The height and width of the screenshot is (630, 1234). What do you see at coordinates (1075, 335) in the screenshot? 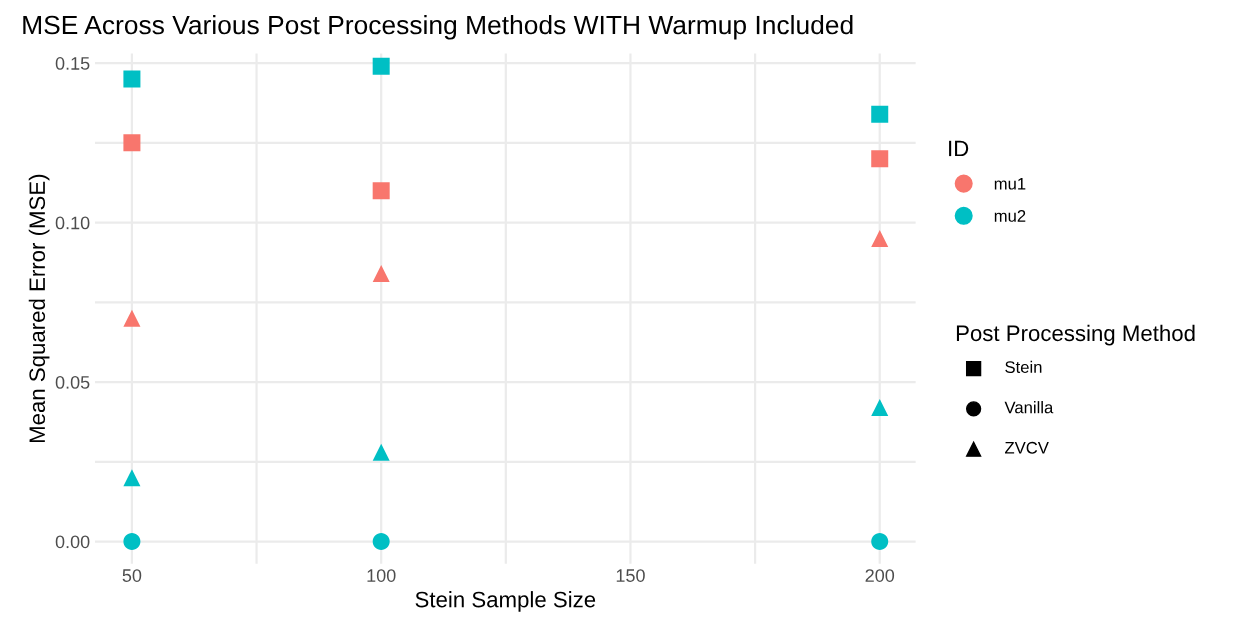
I see `text: Post Processing Method` at bounding box center [1075, 335].